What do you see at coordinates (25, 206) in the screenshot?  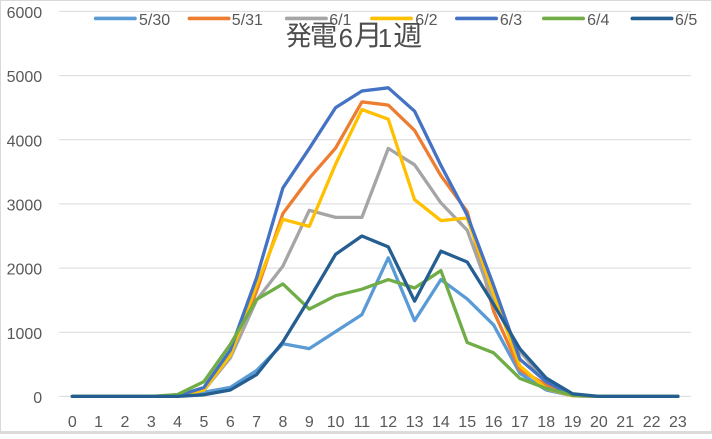 I see `svg-text: 3000` at bounding box center [25, 206].